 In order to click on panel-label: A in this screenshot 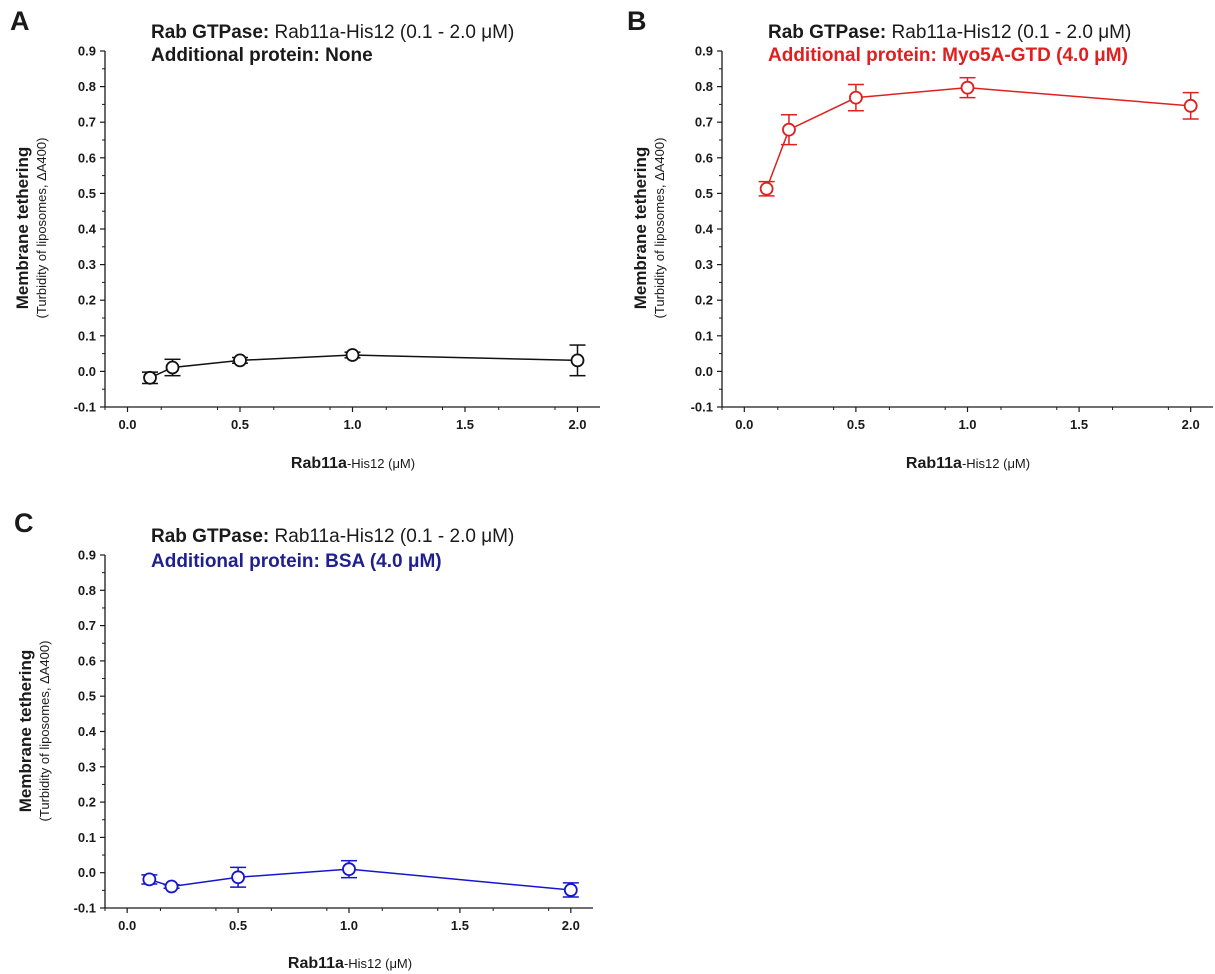, I will do `click(20, 21)`.